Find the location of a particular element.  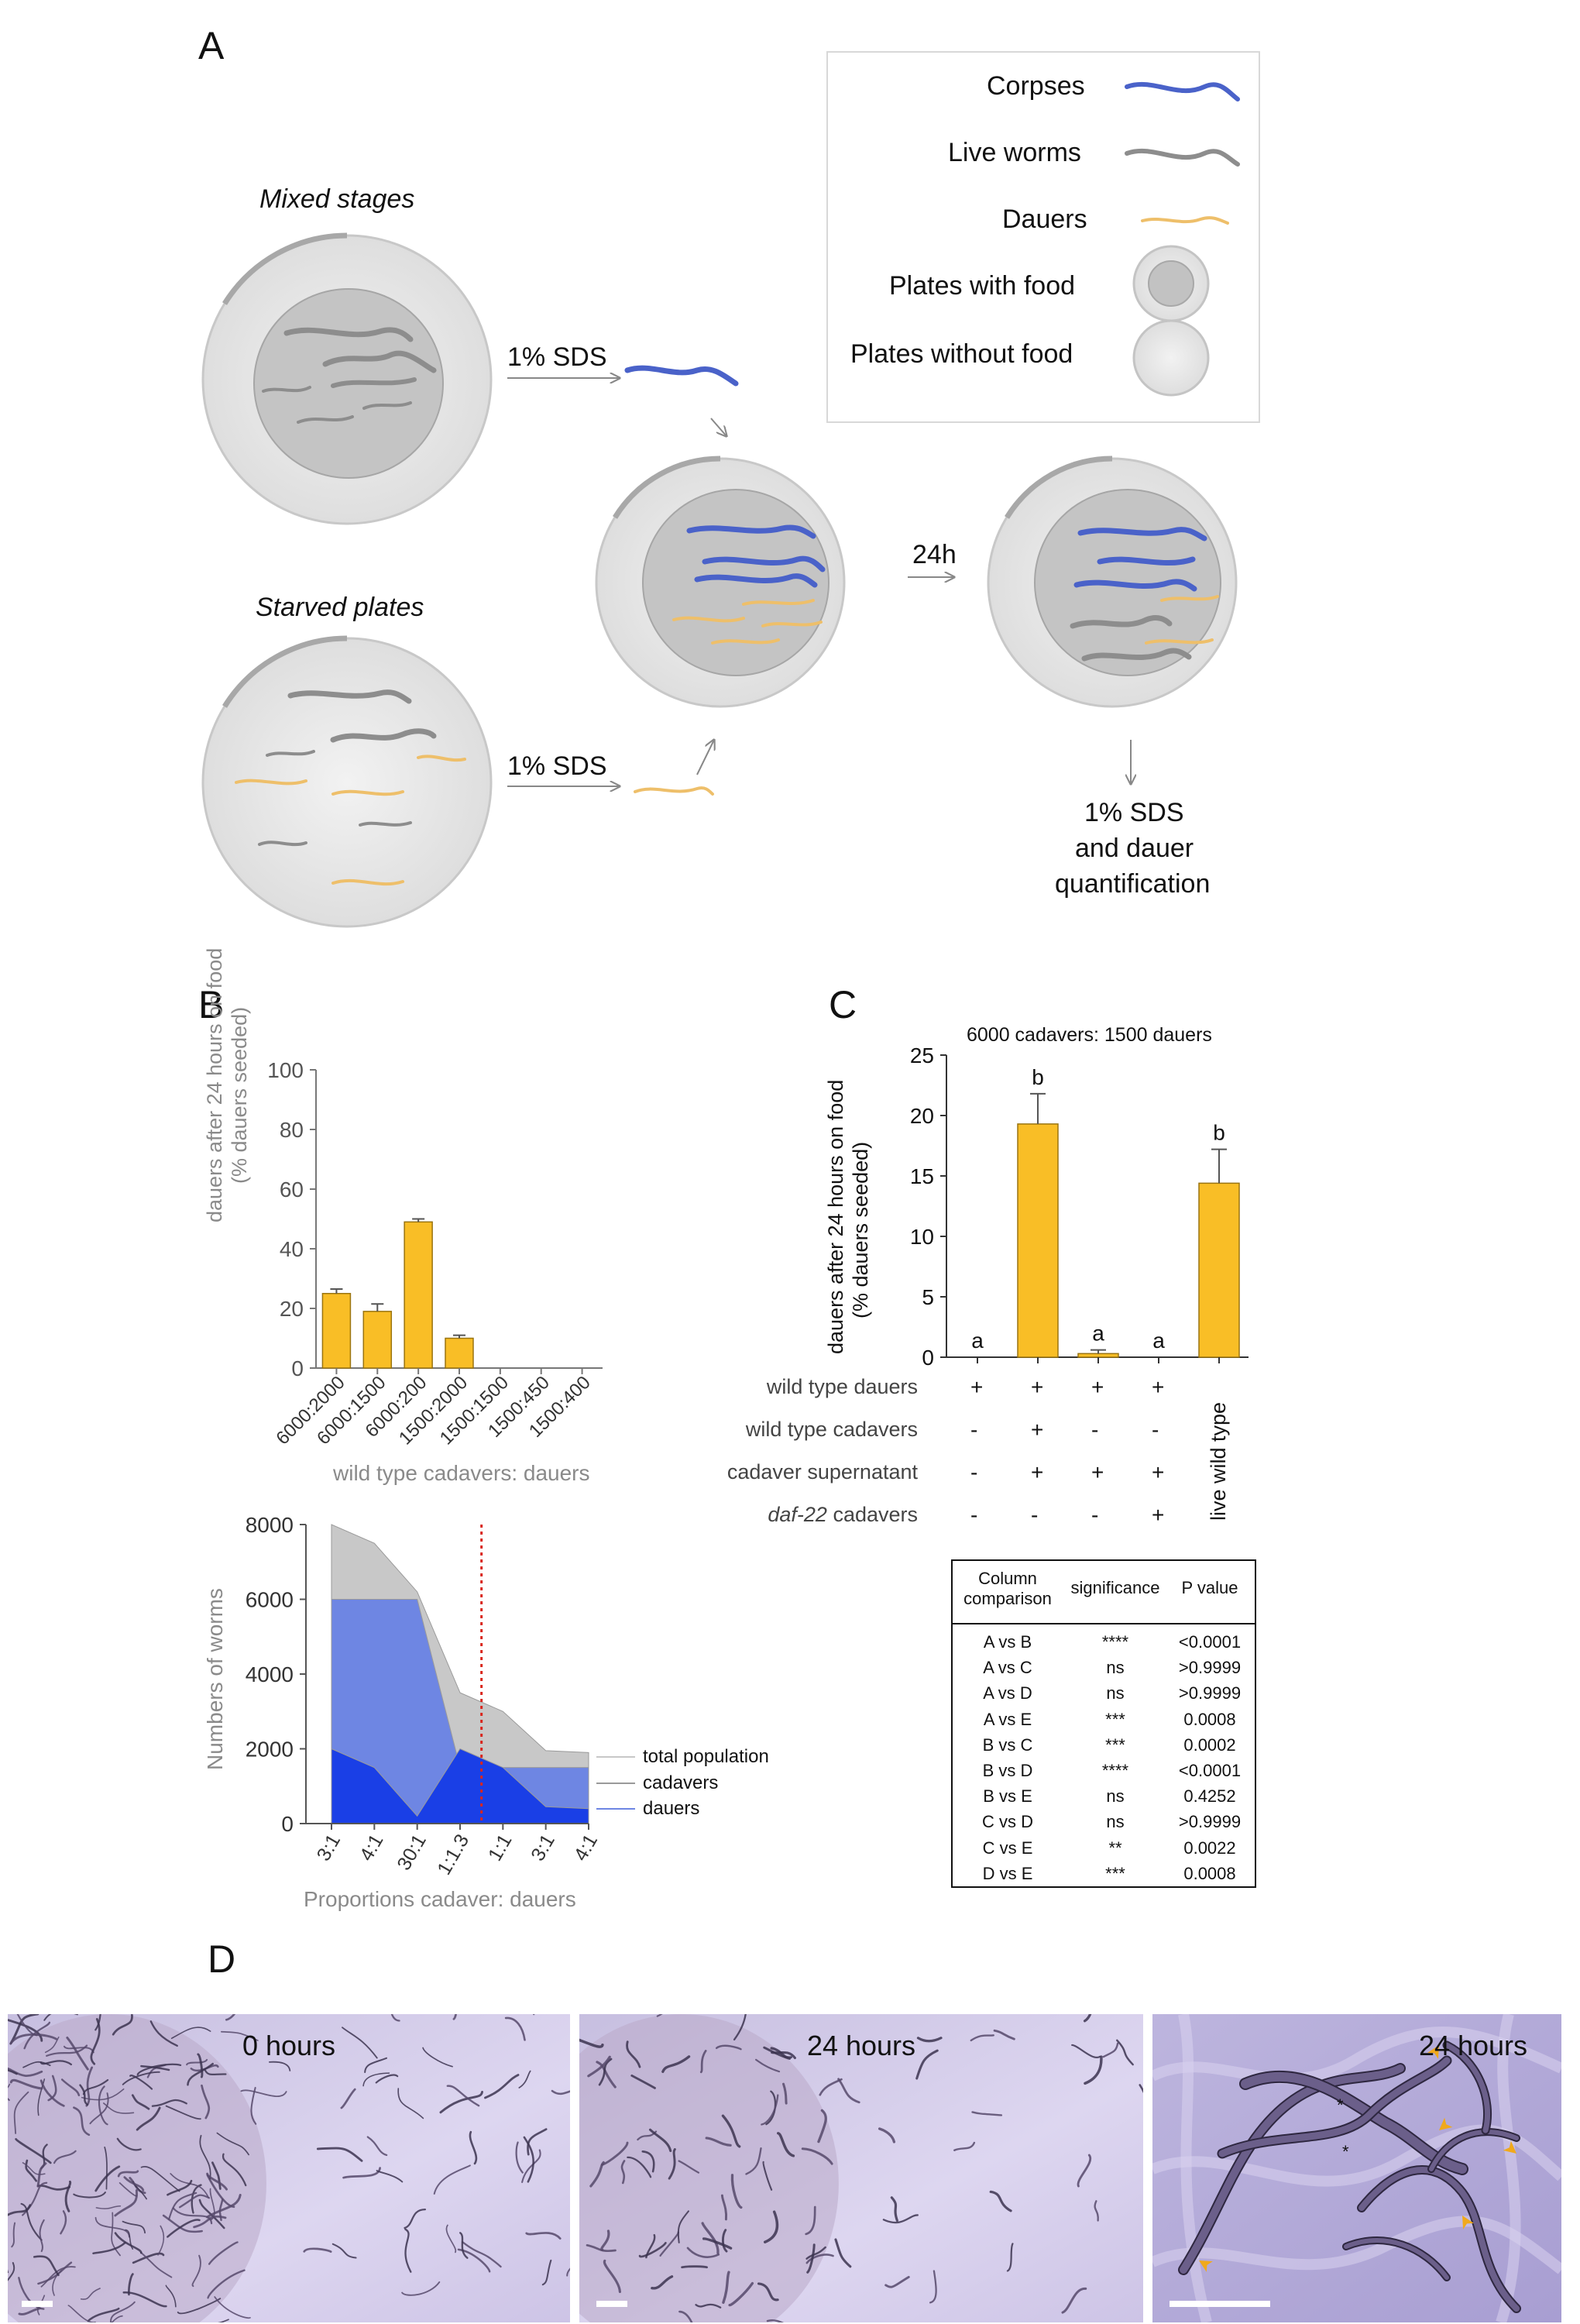

y-tick-label: 100 is located at coordinates (285, 1070).